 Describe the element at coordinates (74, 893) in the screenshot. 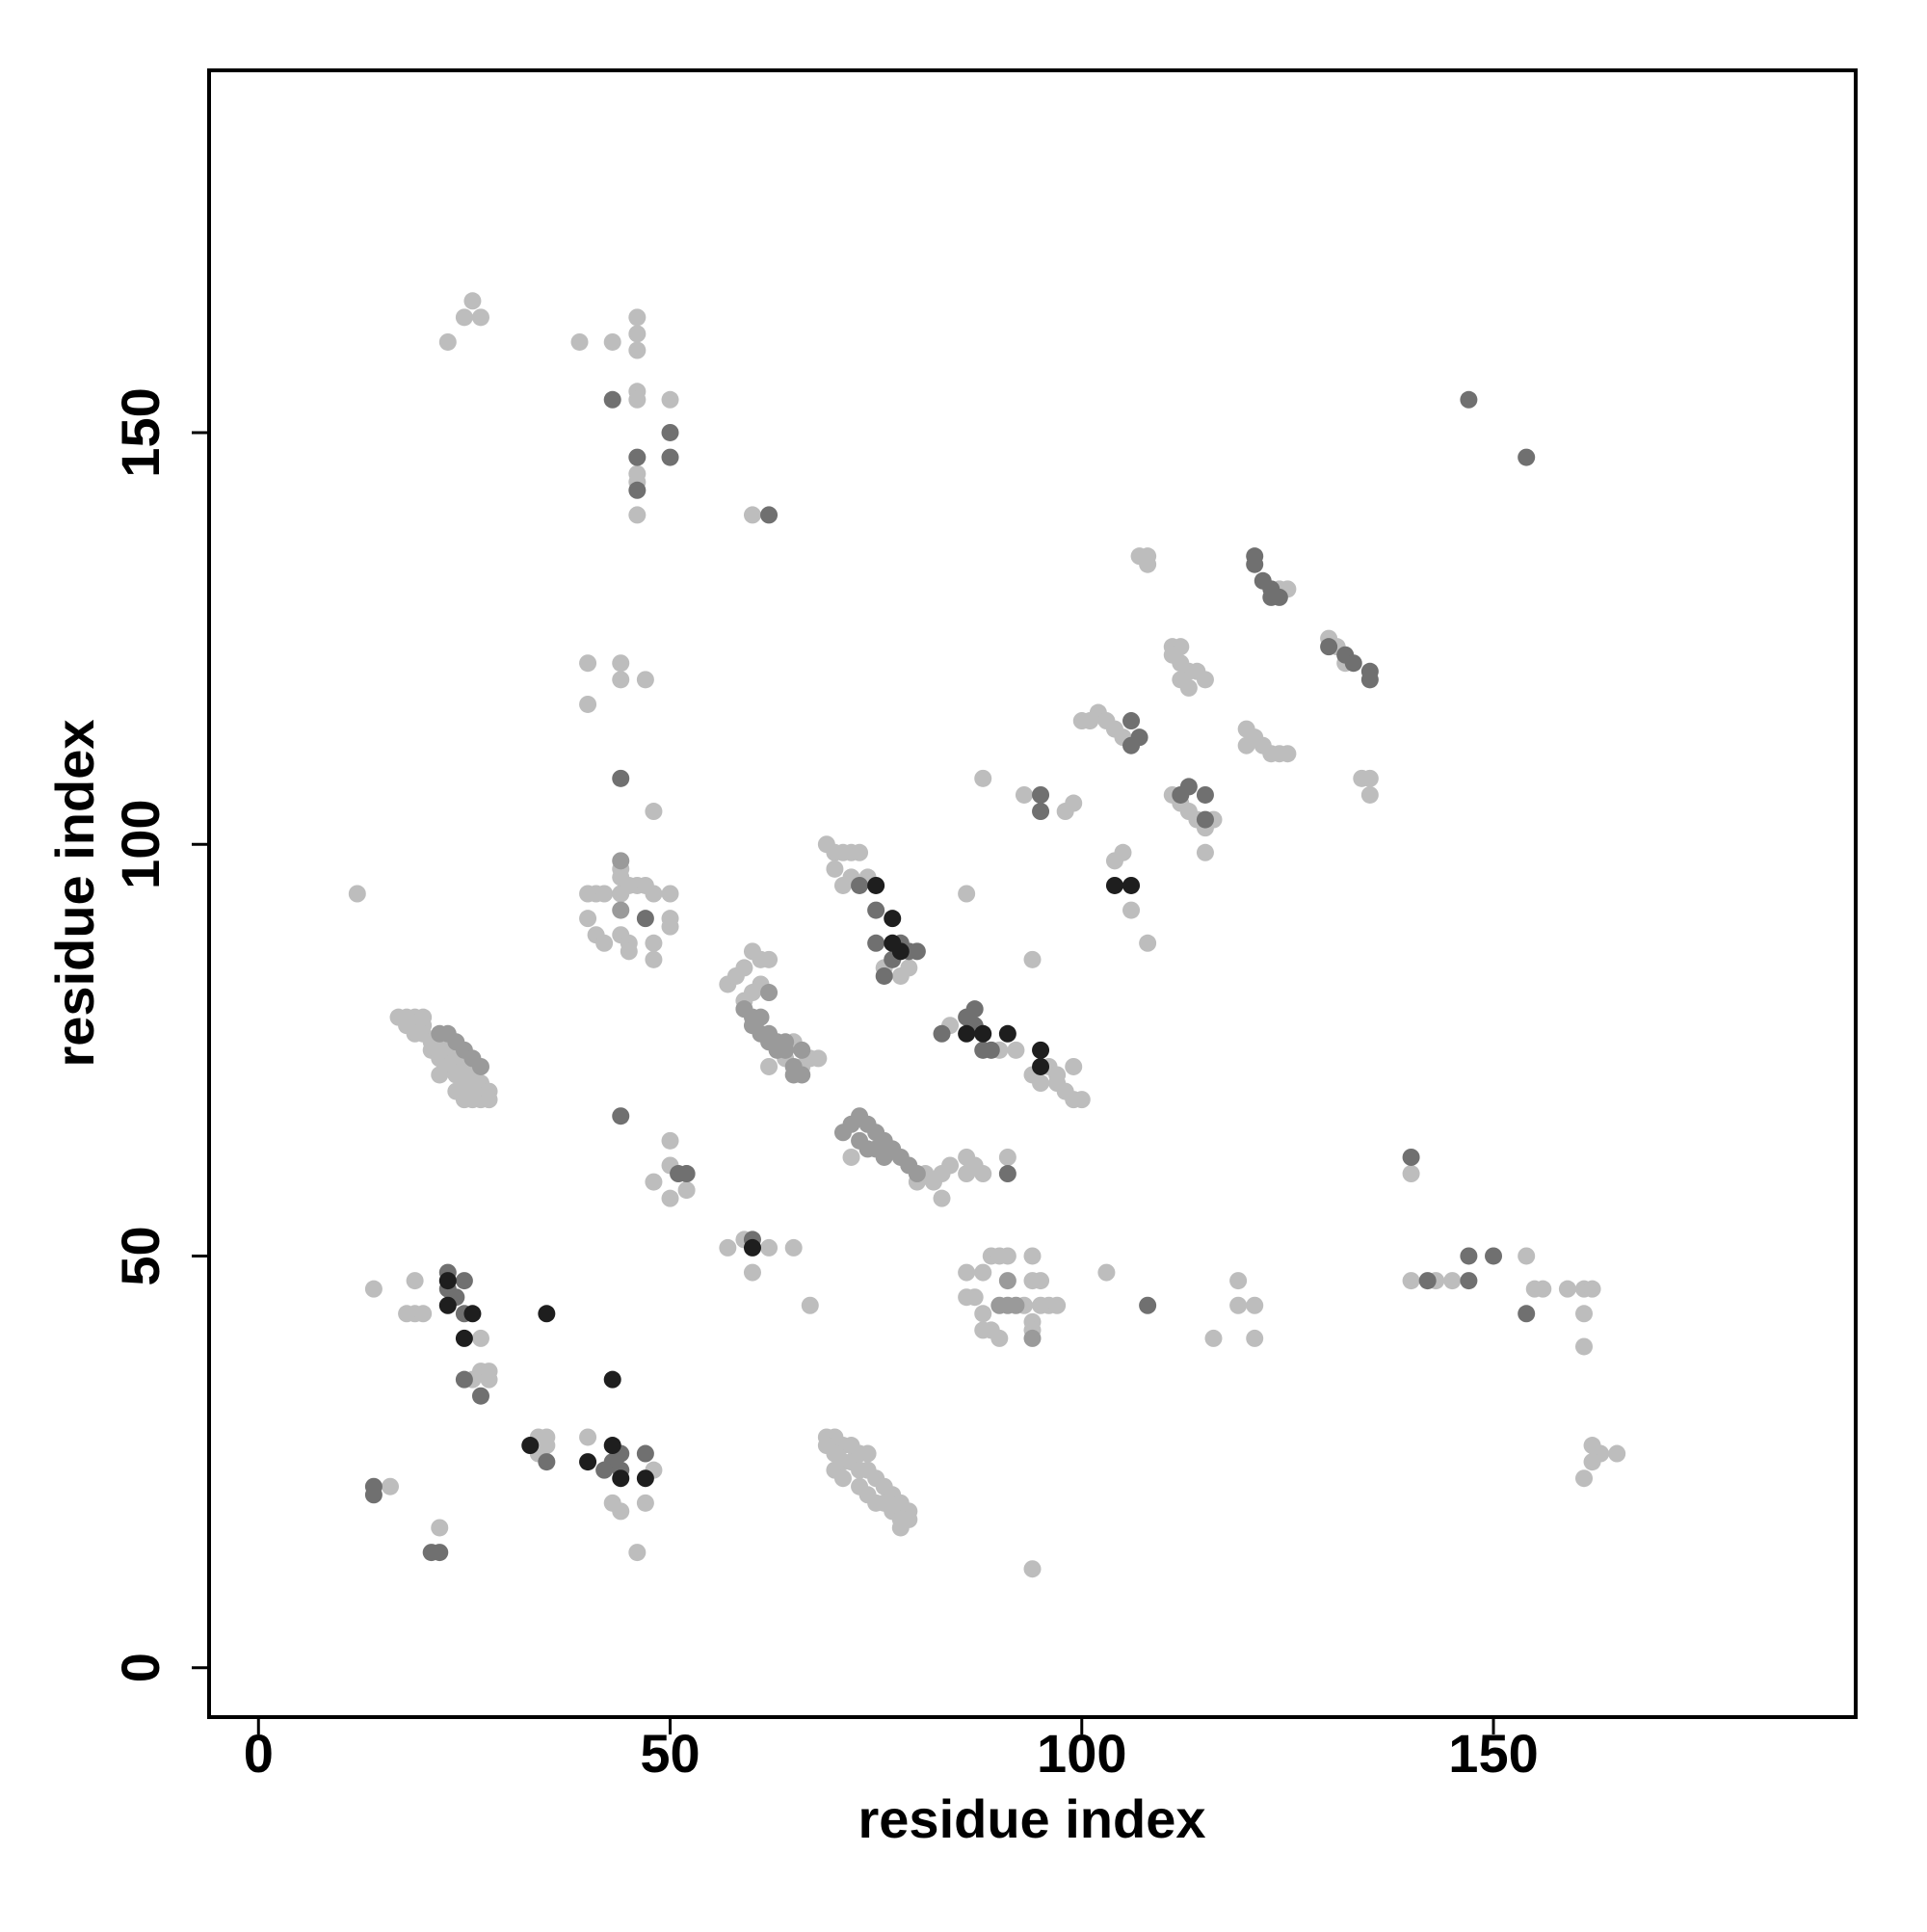

I see `y-axis-label: residue index` at that location.